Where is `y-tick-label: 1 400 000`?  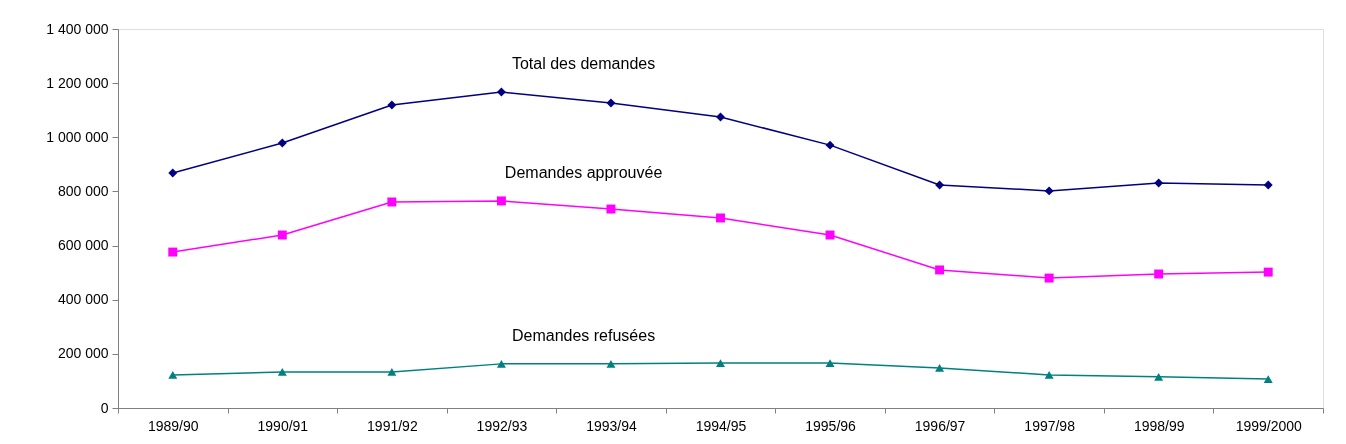 y-tick-label: 1 400 000 is located at coordinates (77, 28).